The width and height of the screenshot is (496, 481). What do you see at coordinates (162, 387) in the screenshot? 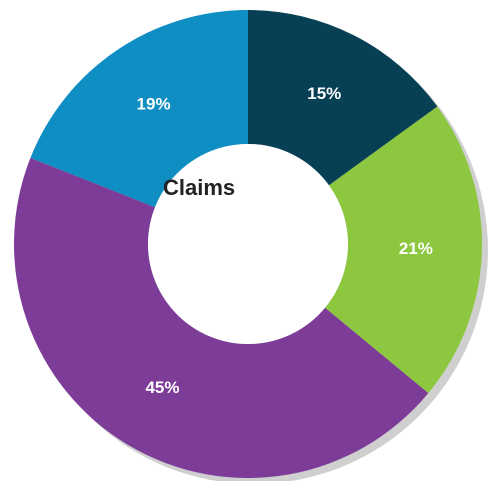
I see `slice-label: 45%` at bounding box center [162, 387].